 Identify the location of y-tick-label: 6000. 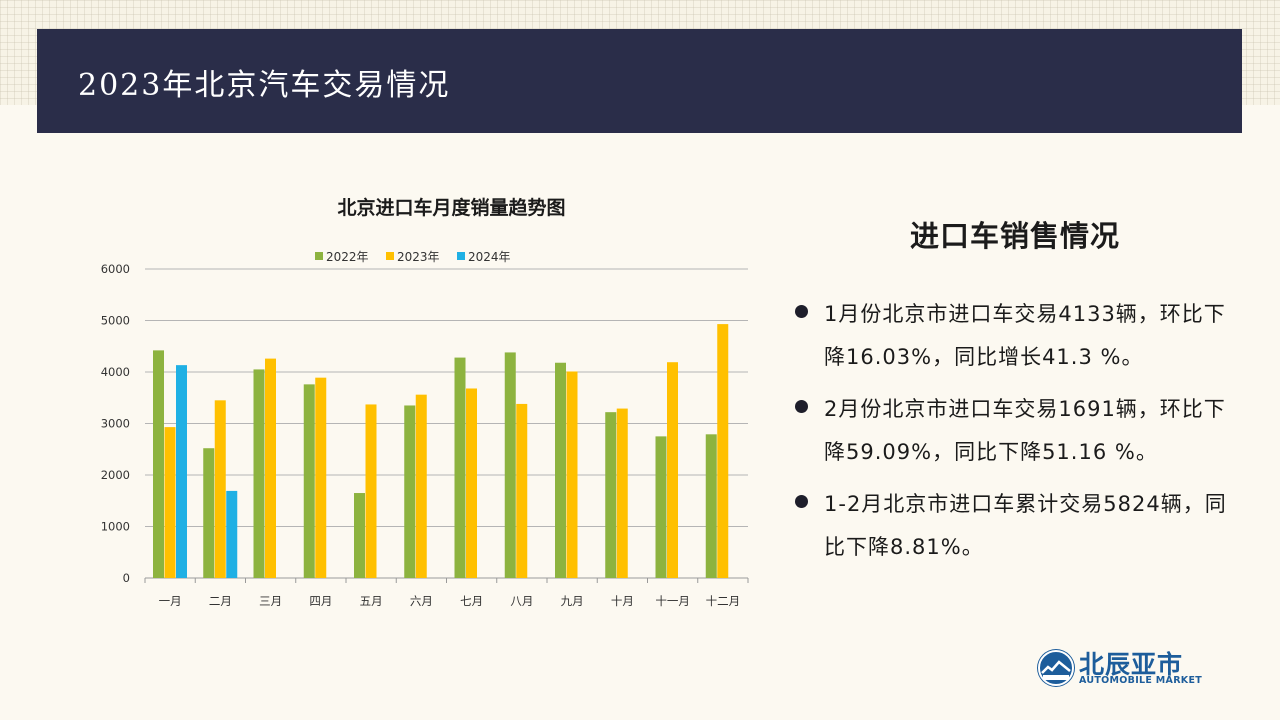
(115, 269).